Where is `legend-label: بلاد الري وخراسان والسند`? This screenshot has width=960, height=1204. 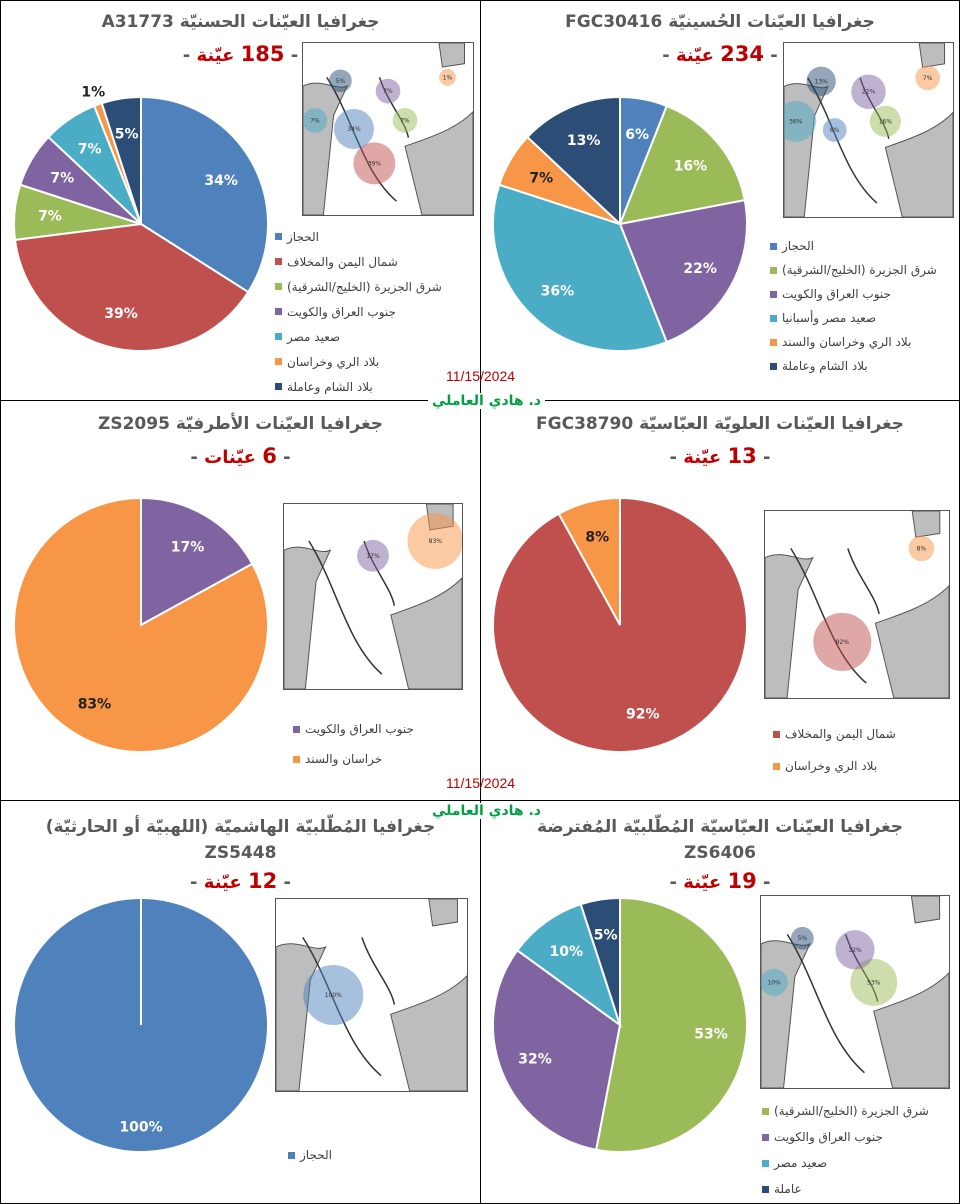
legend-label: بلاد الري وخراسان والسند is located at coordinates (847, 342).